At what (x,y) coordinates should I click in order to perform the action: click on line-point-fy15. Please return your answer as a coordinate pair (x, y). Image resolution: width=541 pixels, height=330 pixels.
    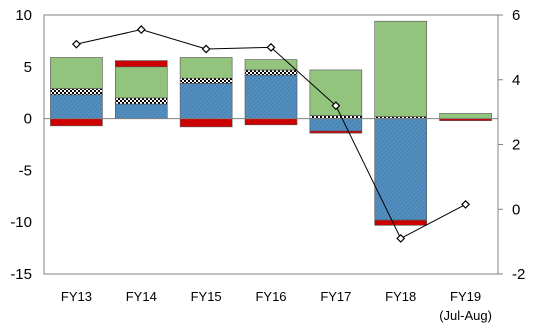
    Looking at the image, I should click on (206, 49).